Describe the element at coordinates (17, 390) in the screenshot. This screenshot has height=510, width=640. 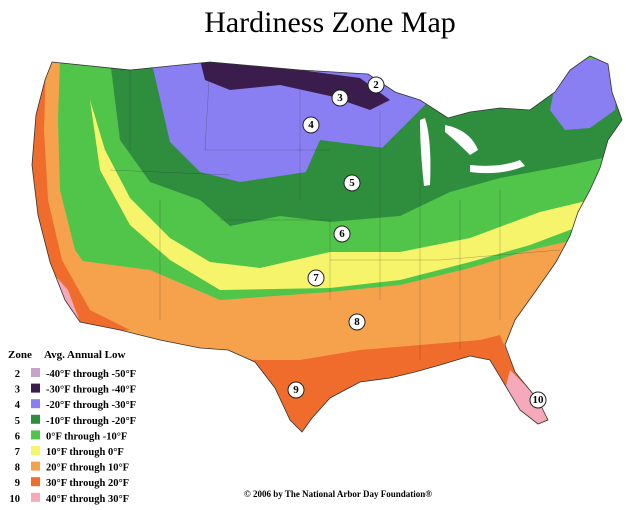
I see `legend-zone: 3` at that location.